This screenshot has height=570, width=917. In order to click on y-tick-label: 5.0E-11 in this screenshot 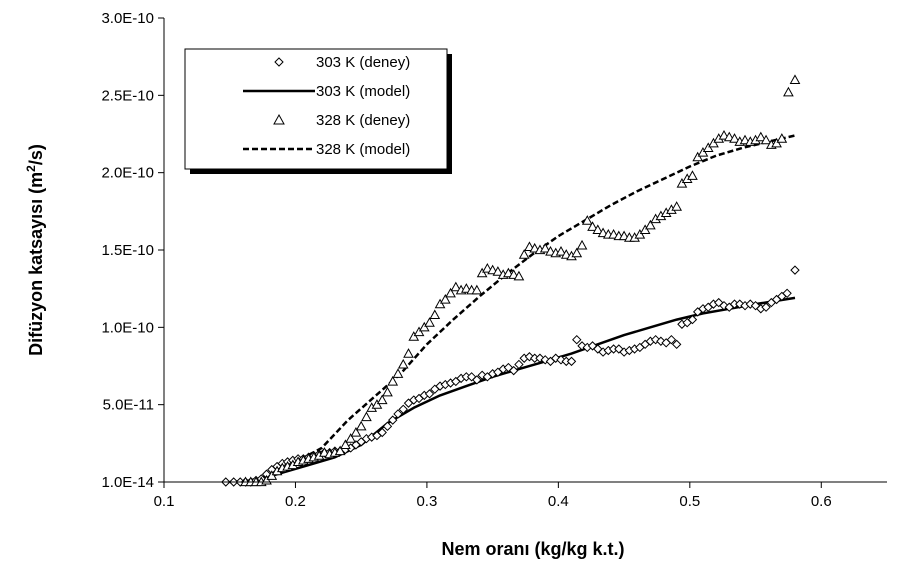, I will do `click(128, 405)`.